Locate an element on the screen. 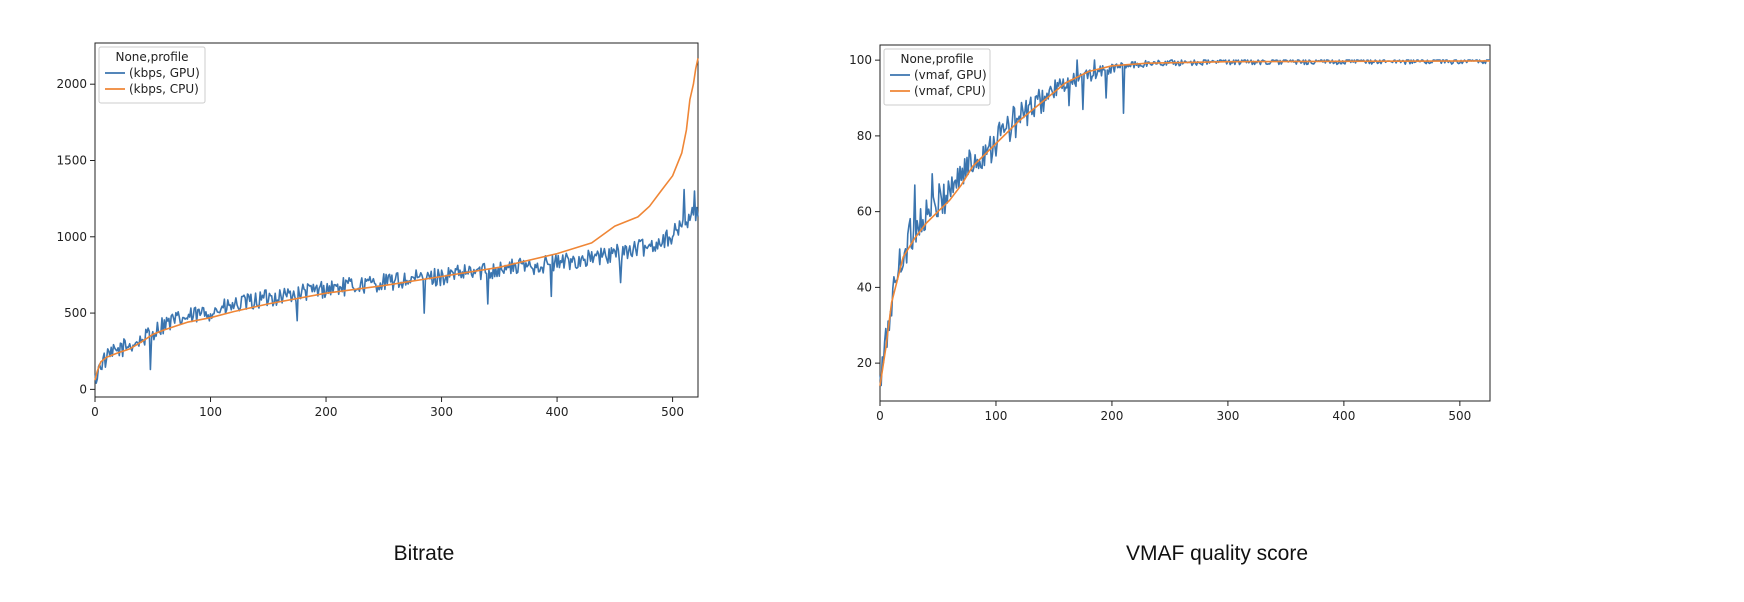 The image size is (1744, 602). y-tick-label: 40 is located at coordinates (864, 287).